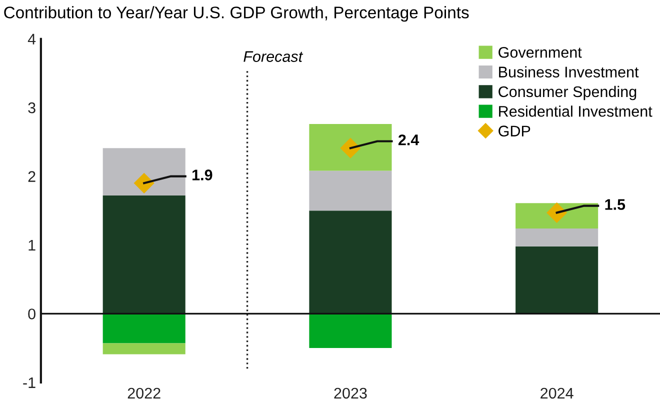 This screenshot has width=660, height=409. What do you see at coordinates (615, 204) in the screenshot?
I see `data-label: 1.5` at bounding box center [615, 204].